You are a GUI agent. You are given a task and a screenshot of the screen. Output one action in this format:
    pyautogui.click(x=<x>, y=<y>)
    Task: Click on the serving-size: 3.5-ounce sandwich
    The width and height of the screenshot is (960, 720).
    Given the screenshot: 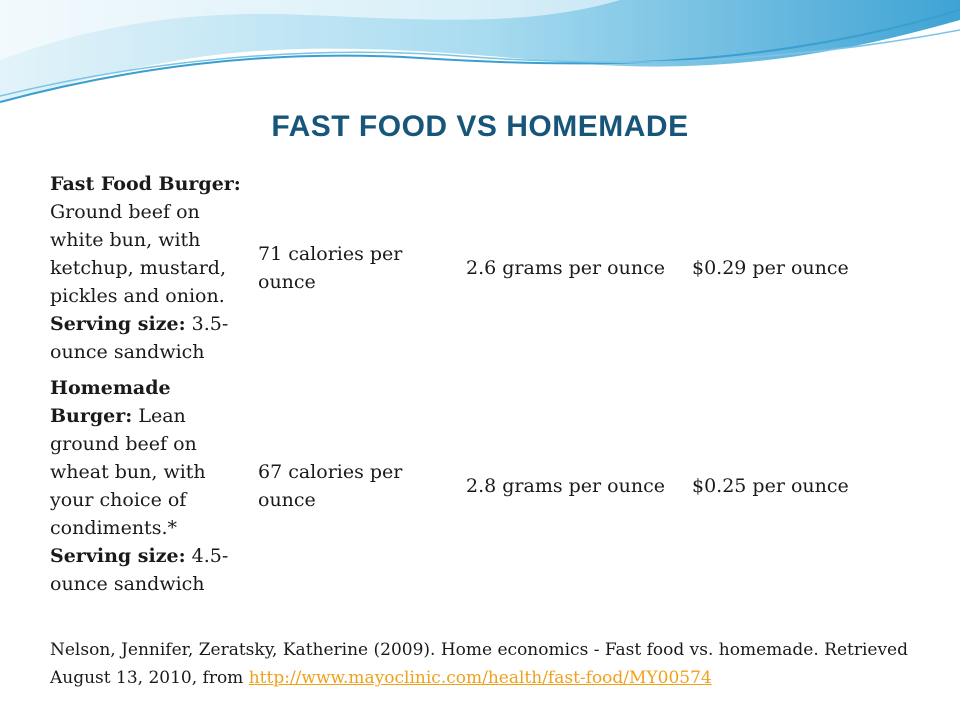 What is the action you would take?
    pyautogui.click(x=139, y=338)
    